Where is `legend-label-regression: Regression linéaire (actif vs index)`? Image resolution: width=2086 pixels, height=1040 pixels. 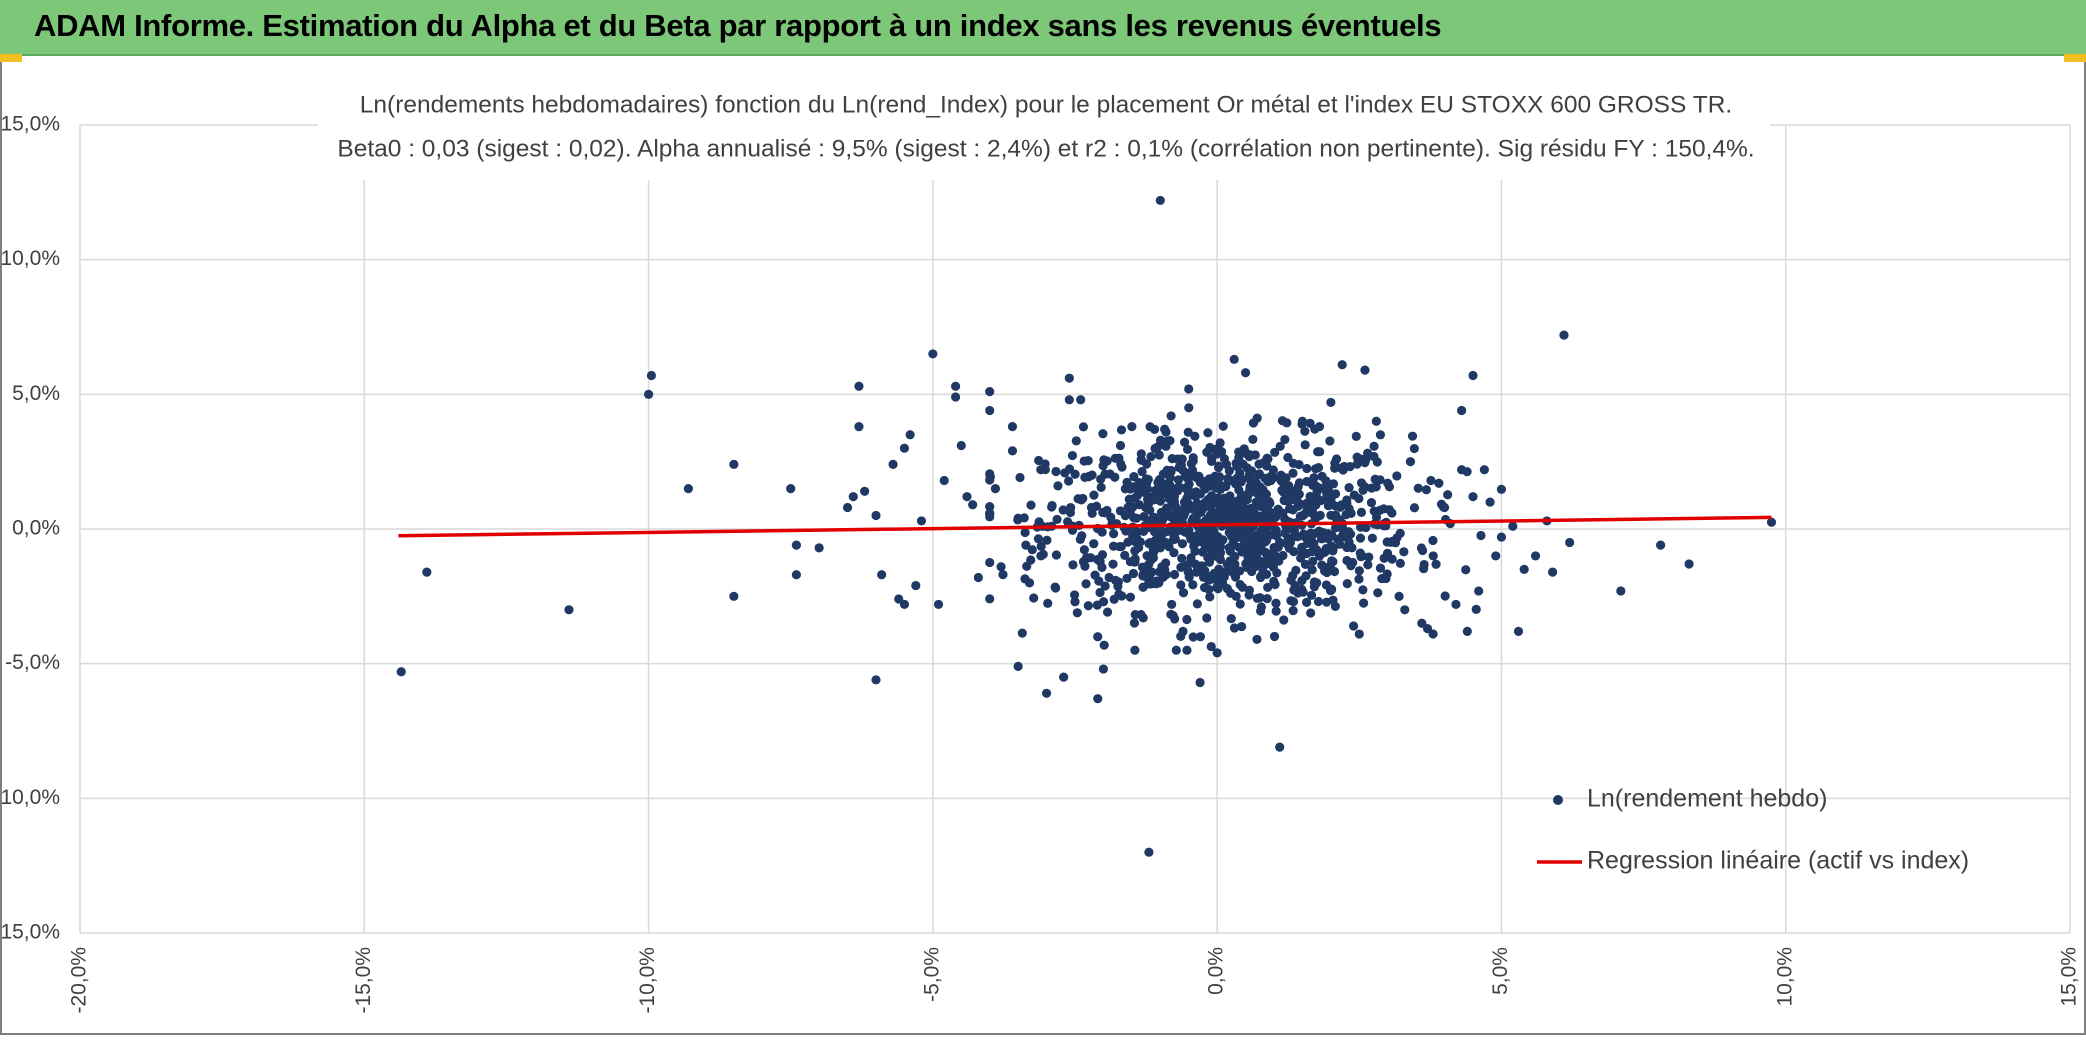
legend-label-regression: Regression linéaire (actif vs index) is located at coordinates (1778, 861).